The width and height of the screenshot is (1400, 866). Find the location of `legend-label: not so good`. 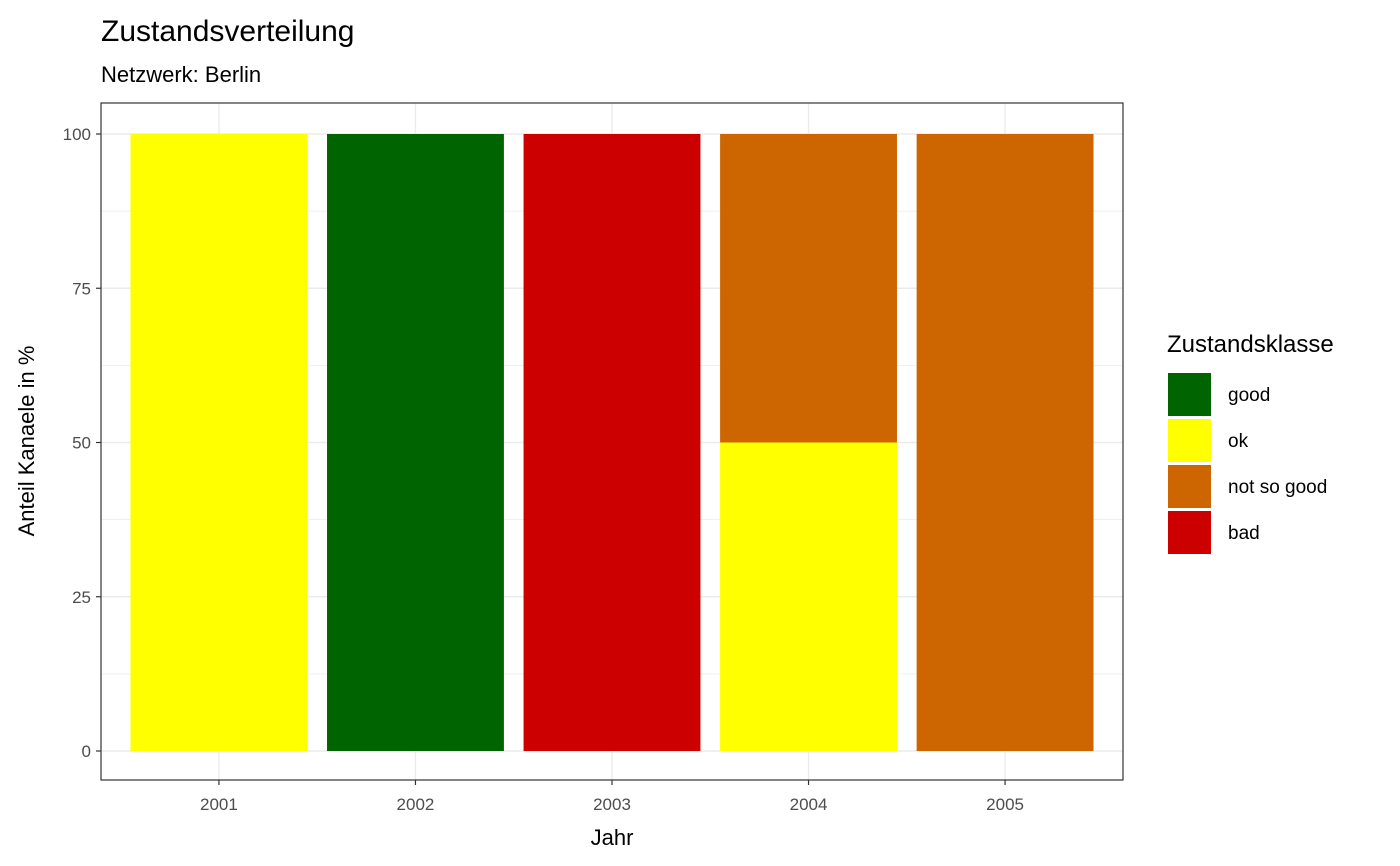

legend-label: not so good is located at coordinates (1277, 487).